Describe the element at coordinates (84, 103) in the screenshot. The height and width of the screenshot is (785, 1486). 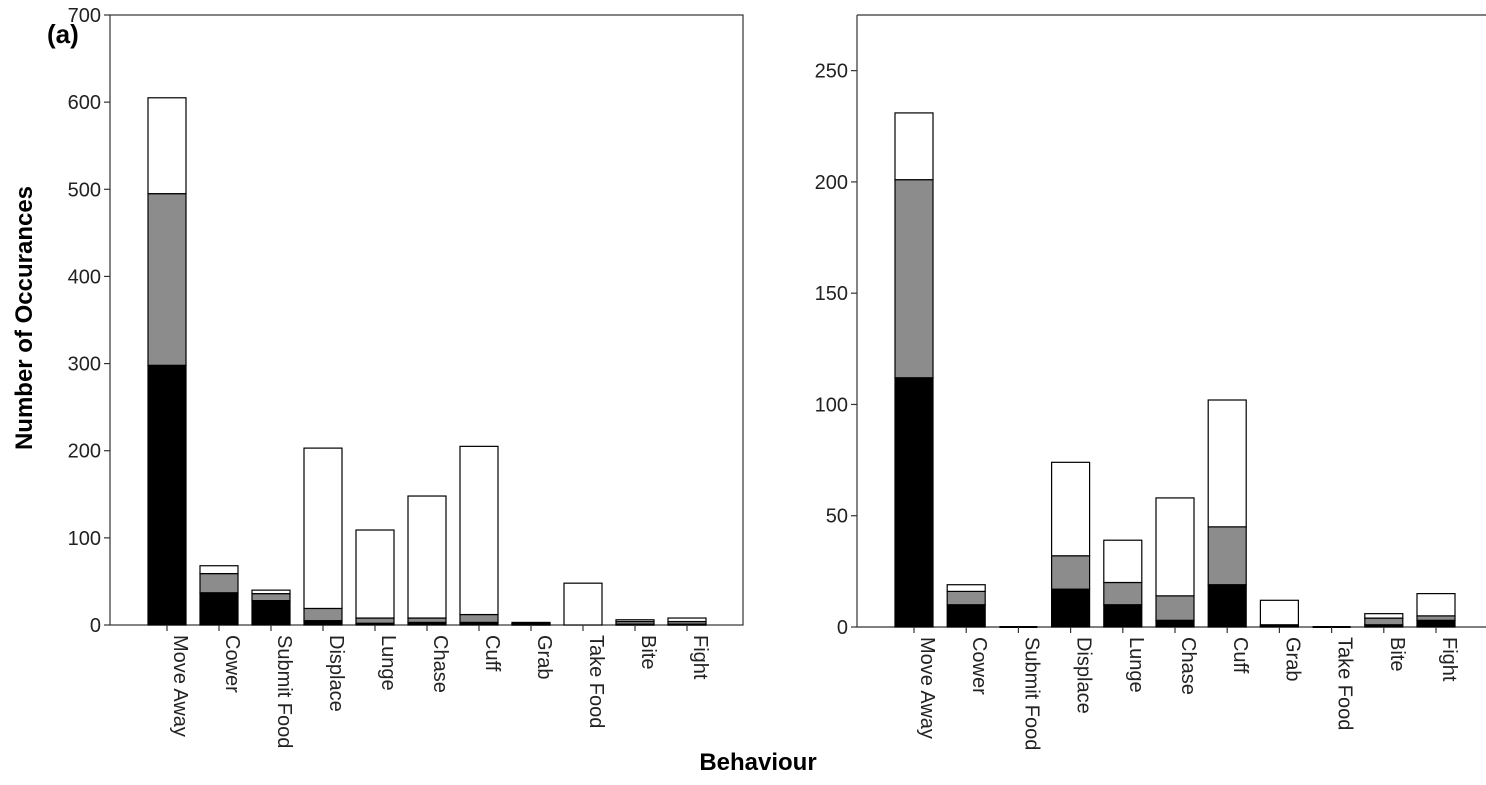
I see `y-tick-label: 600` at that location.